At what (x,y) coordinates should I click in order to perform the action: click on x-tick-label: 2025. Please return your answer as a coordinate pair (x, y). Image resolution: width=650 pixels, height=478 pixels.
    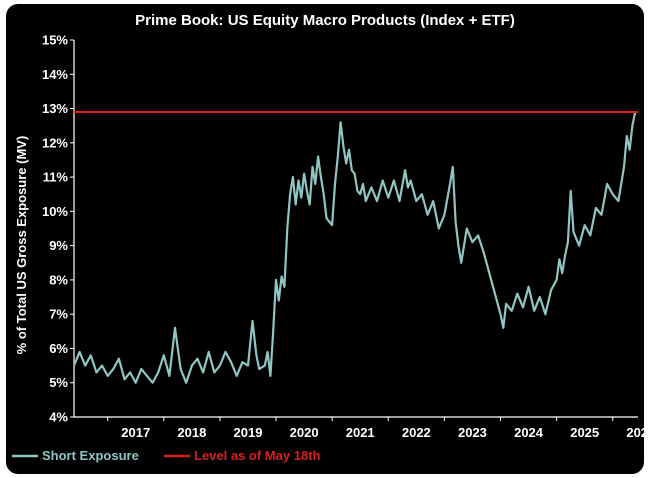
    Looking at the image, I should click on (584, 432).